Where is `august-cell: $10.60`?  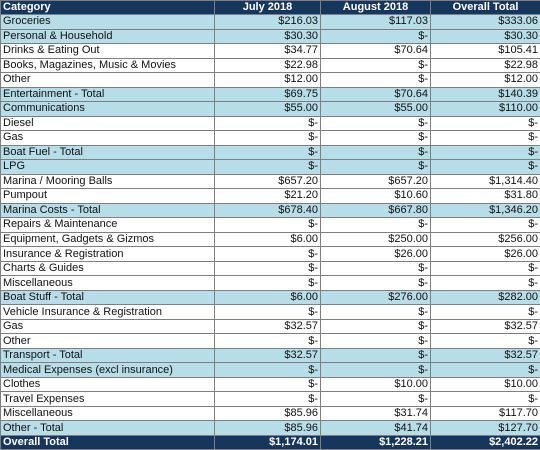 august-cell: $10.60 is located at coordinates (375, 196).